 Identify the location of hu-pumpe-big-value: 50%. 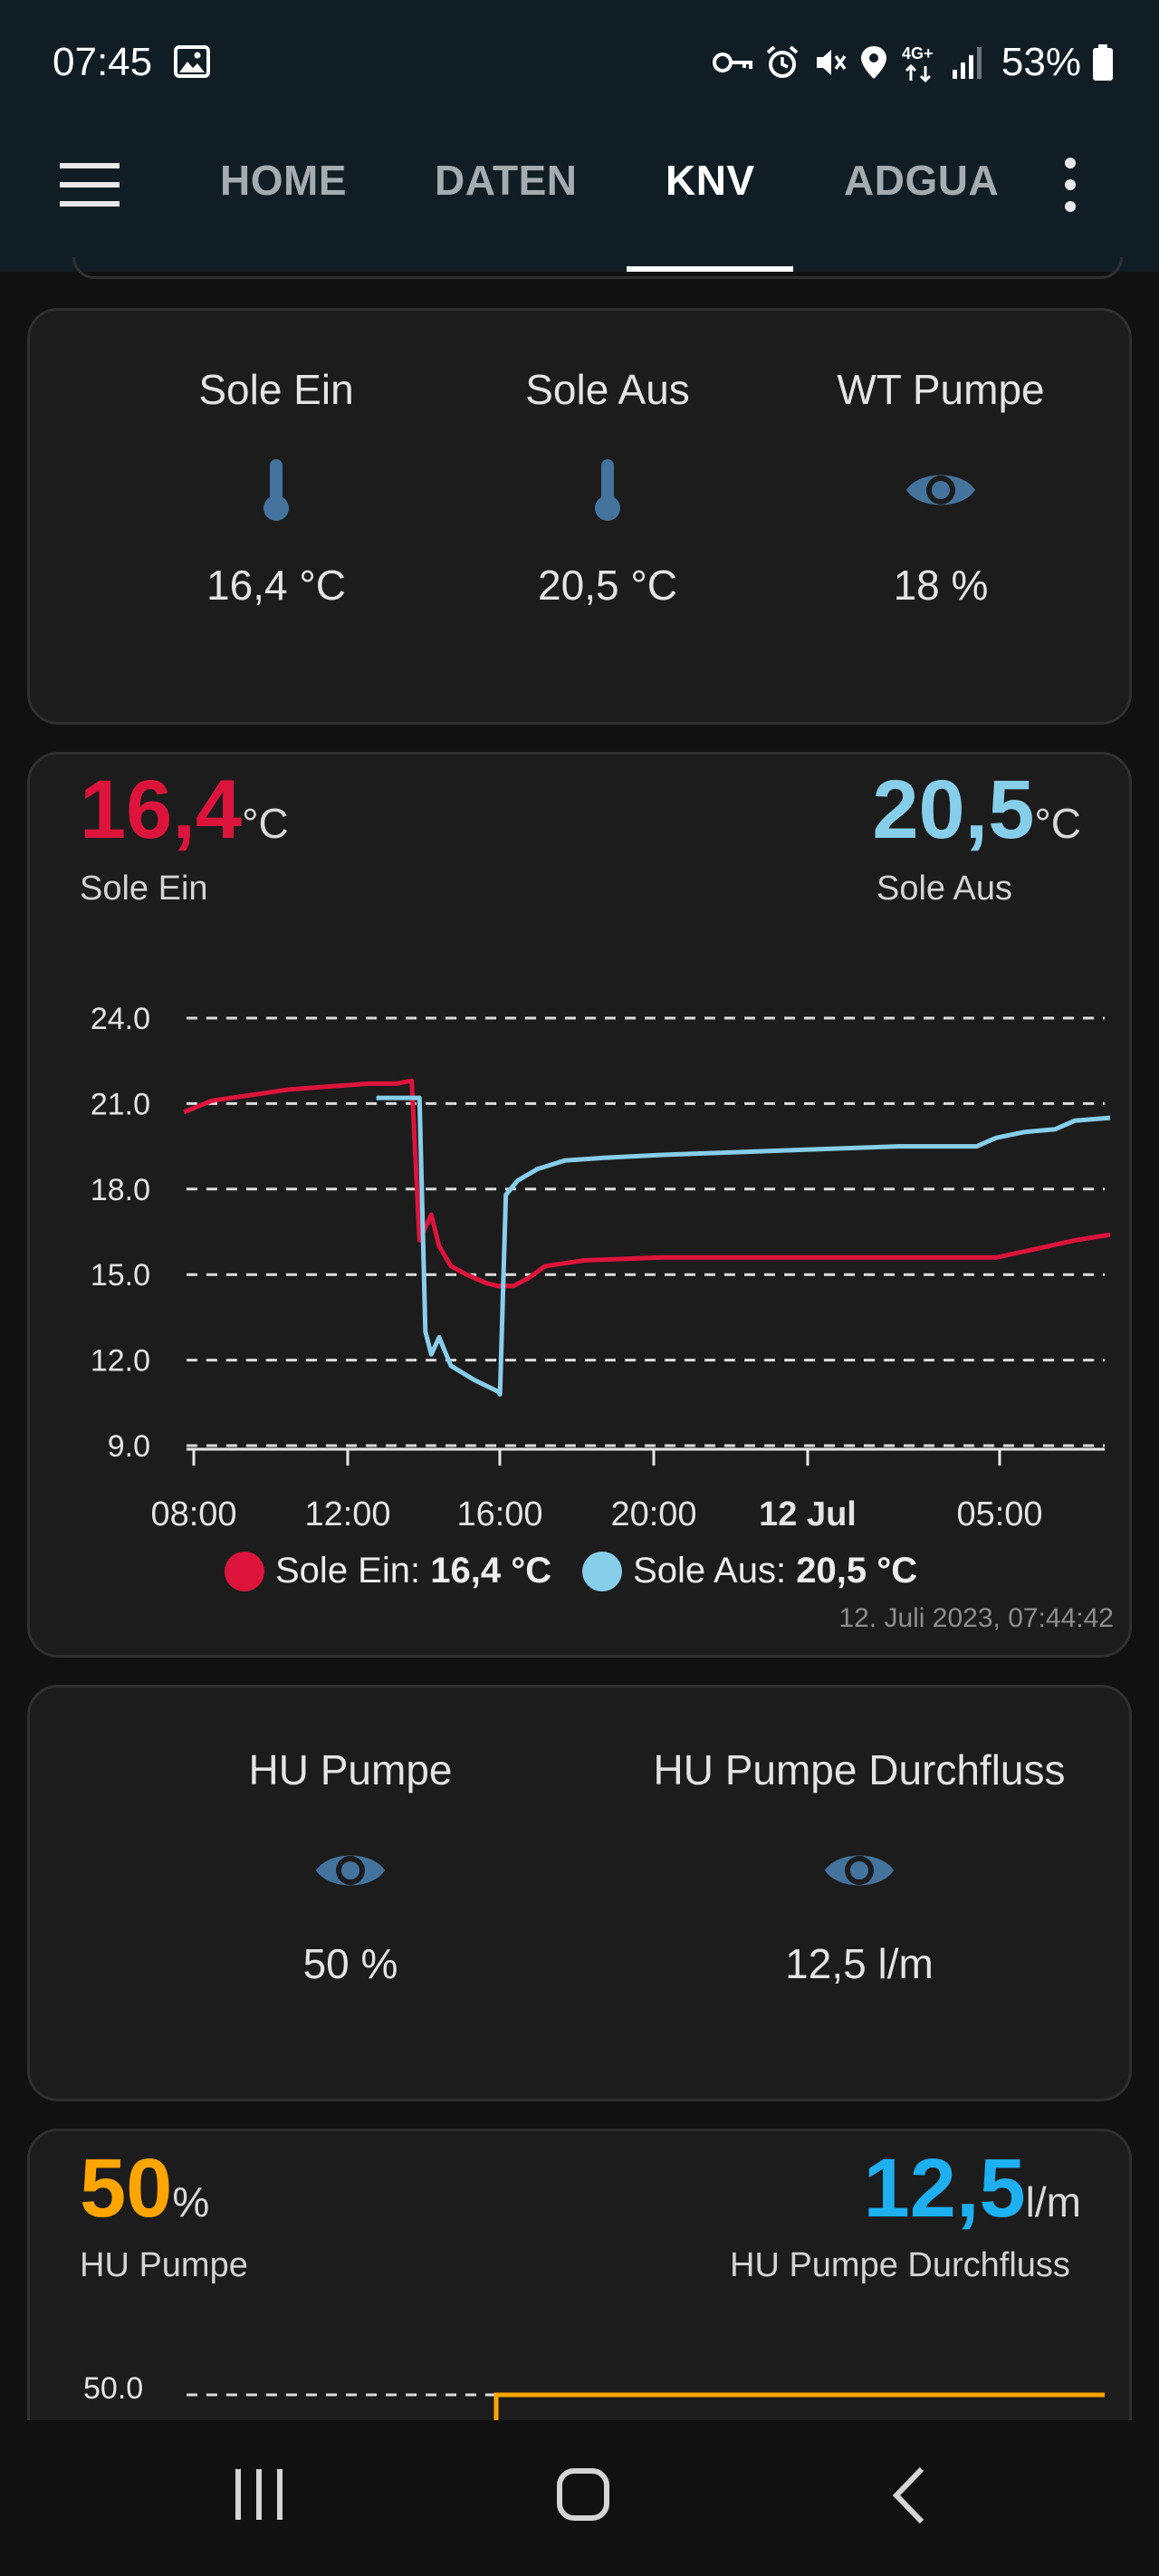
(145, 2188).